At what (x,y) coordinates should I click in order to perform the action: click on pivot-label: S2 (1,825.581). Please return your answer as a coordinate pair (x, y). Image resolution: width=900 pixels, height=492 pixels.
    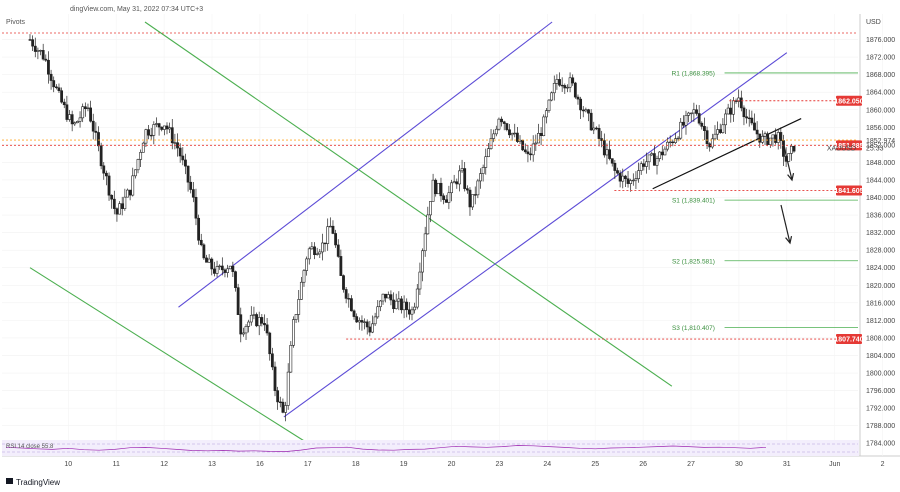
    Looking at the image, I should click on (693, 261).